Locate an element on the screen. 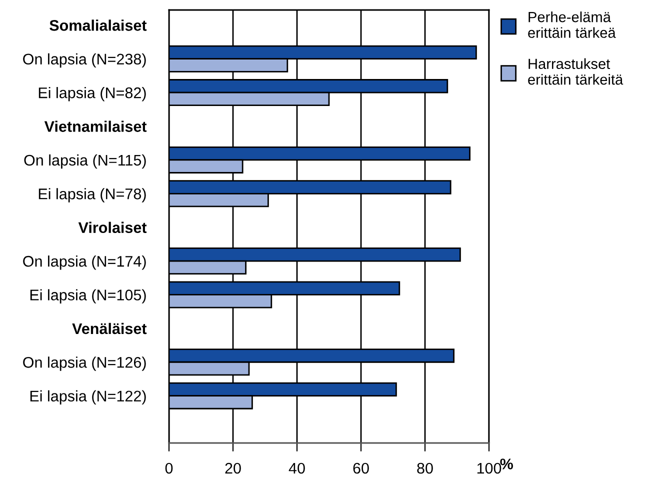 The width and height of the screenshot is (648, 478). y-tick-label: Virolaiset is located at coordinates (112, 228).